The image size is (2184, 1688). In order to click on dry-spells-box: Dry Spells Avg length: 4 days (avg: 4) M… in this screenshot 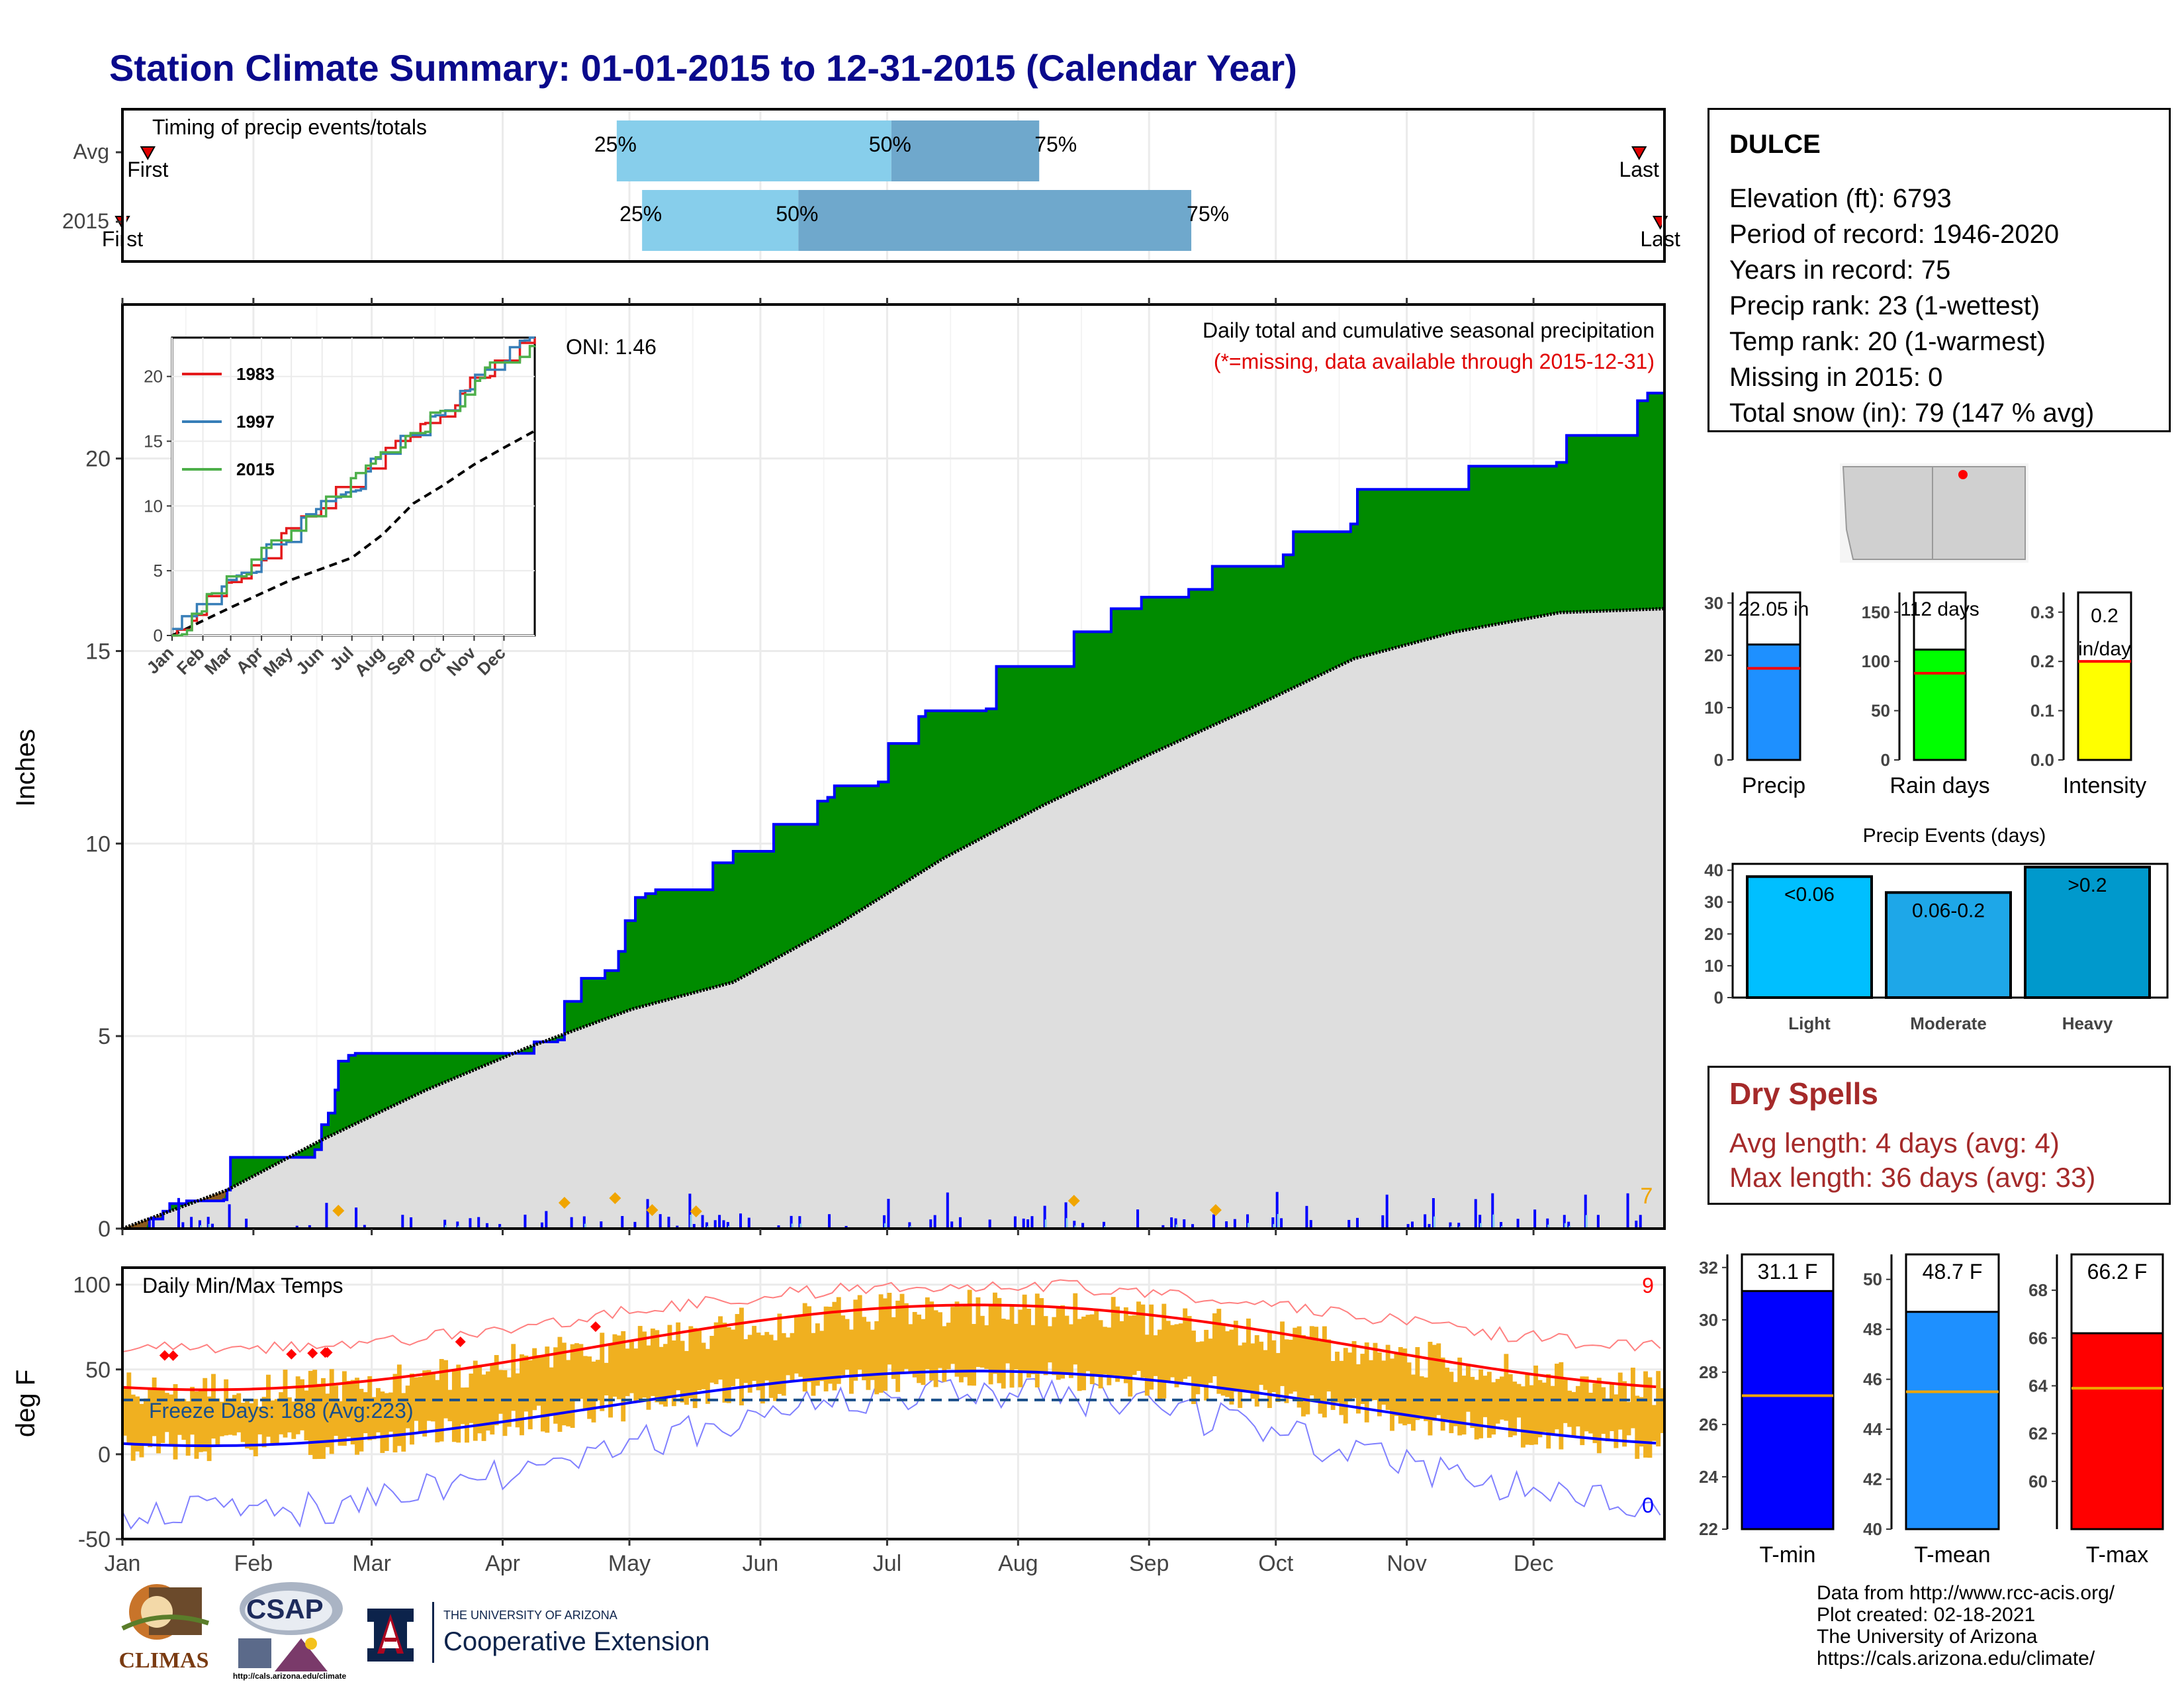, I will do `click(1939, 1135)`.